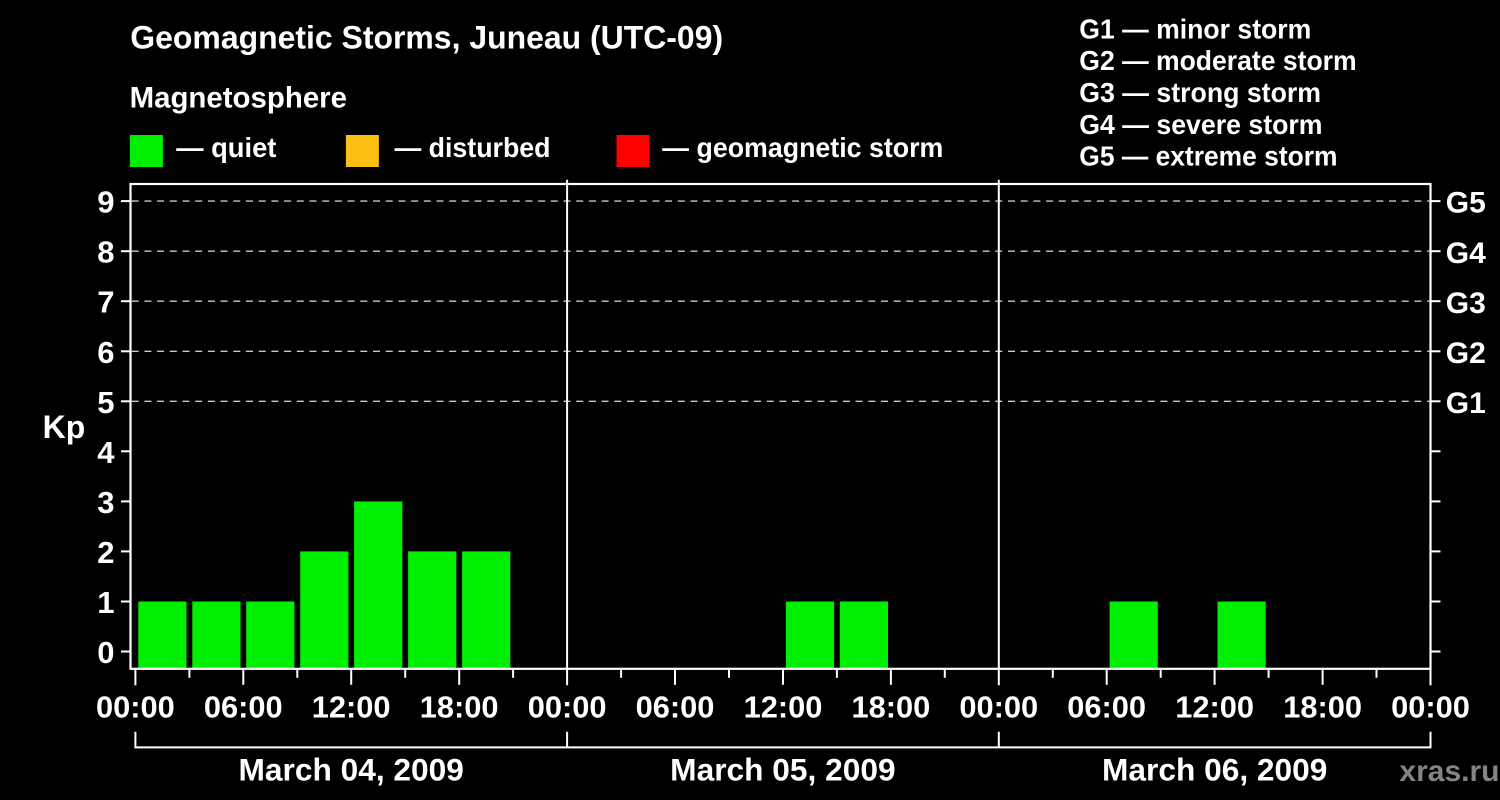 This screenshot has width=1500, height=800. I want to click on svg-text: G4 — severe storm, so click(1200, 124).